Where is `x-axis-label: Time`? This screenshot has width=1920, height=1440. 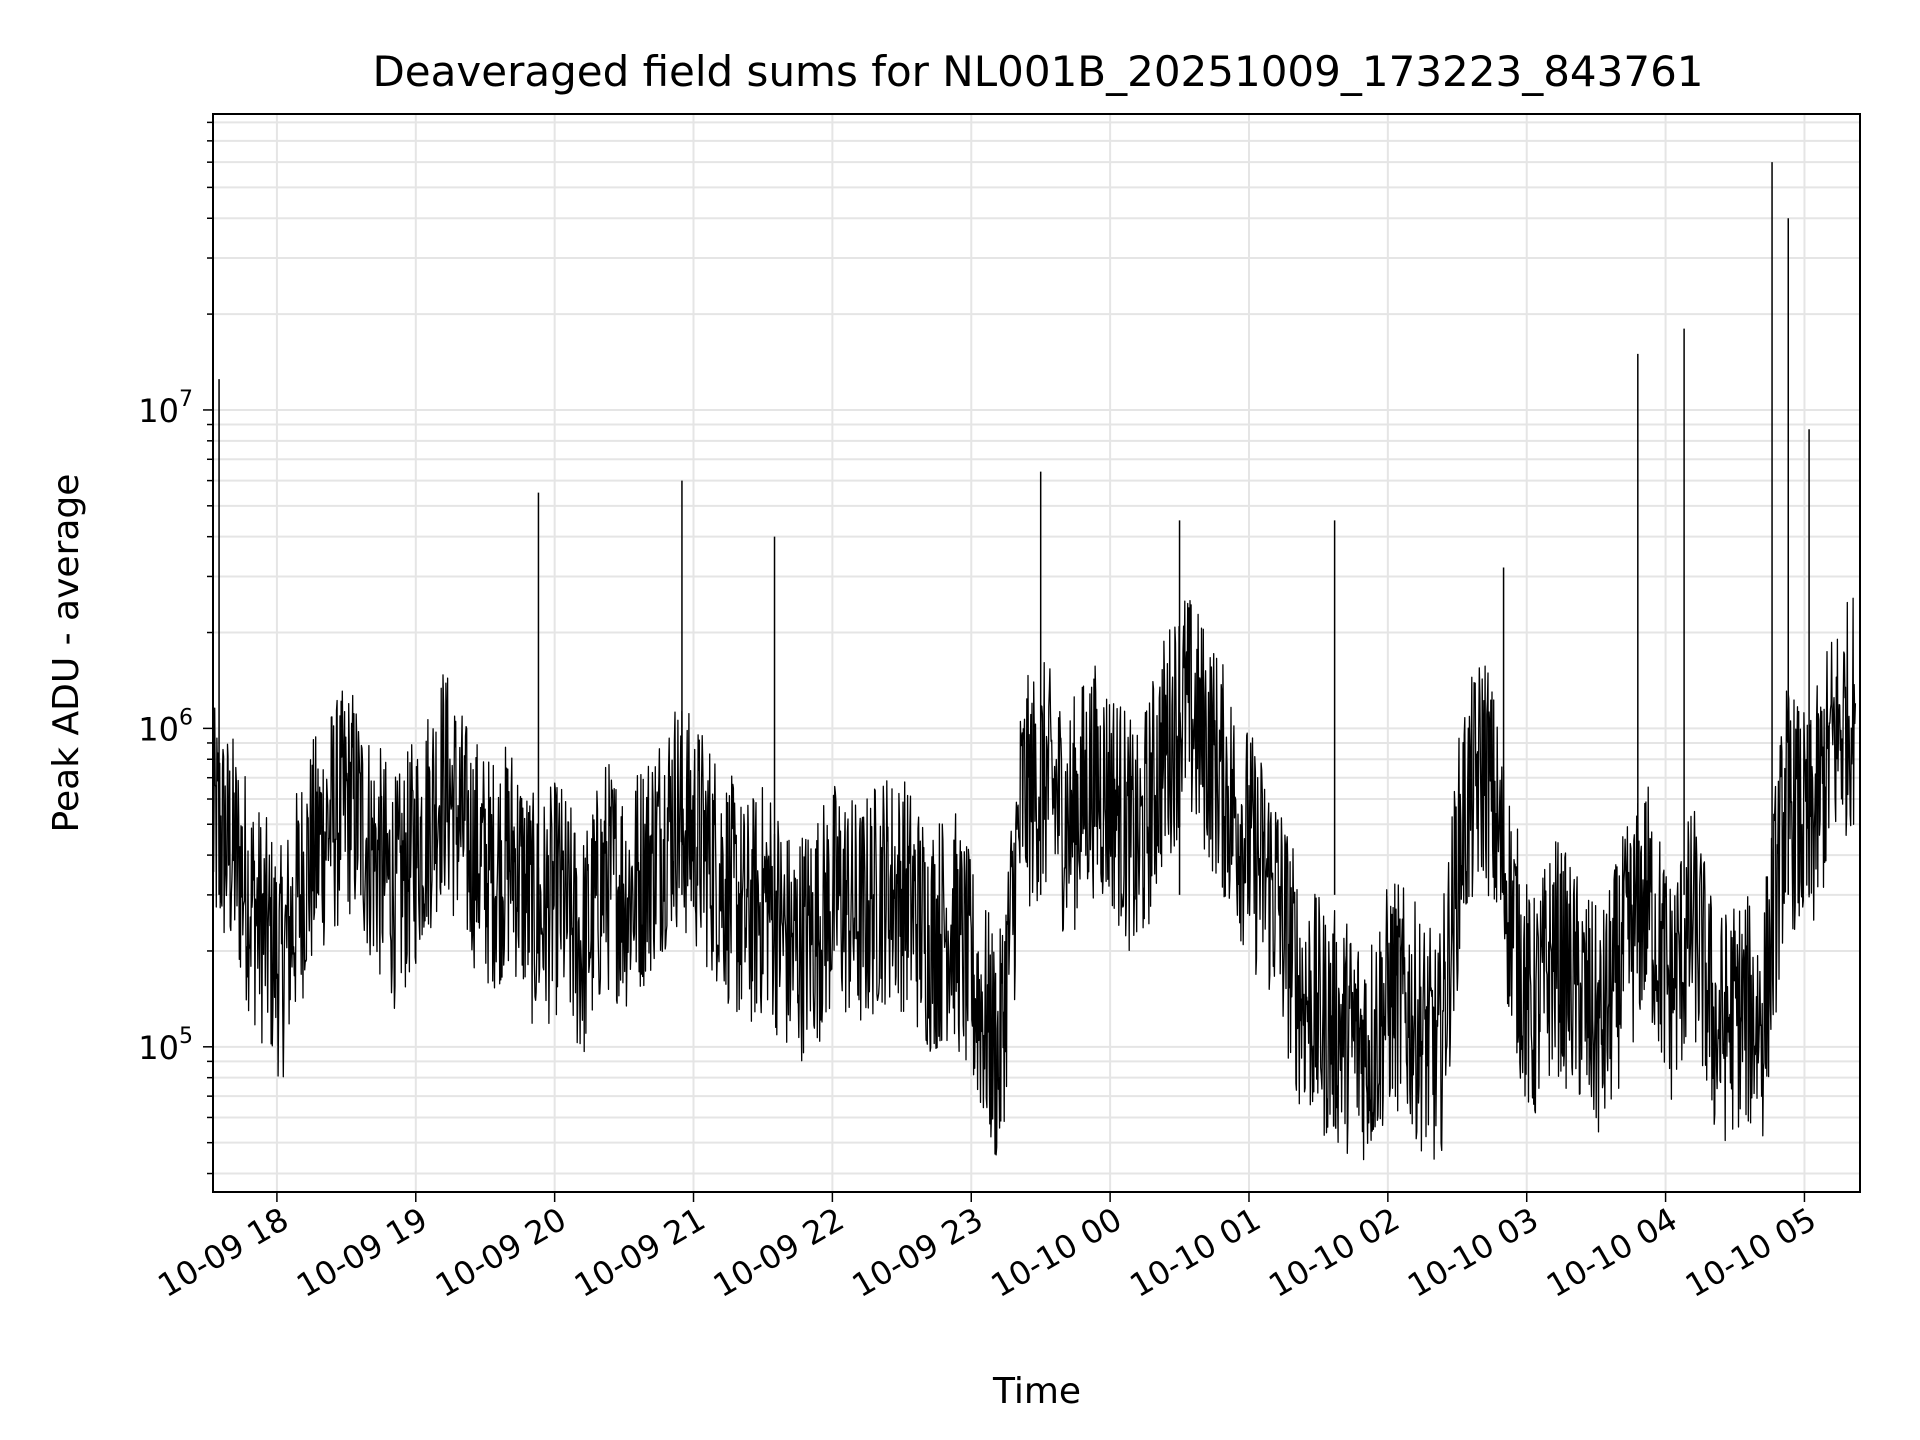
x-axis-label: Time is located at coordinates (1036, 1391).